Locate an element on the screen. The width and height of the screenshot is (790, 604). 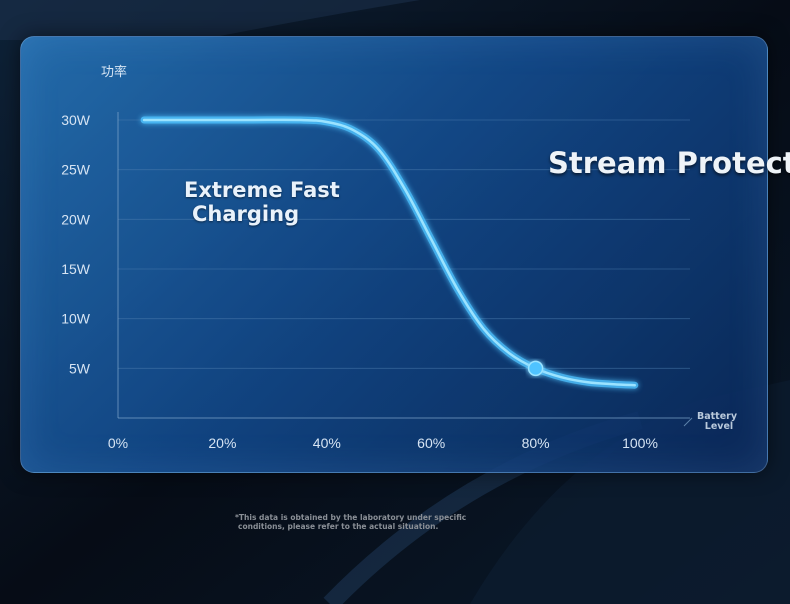
x-tick-label: 0% is located at coordinates (118, 443).